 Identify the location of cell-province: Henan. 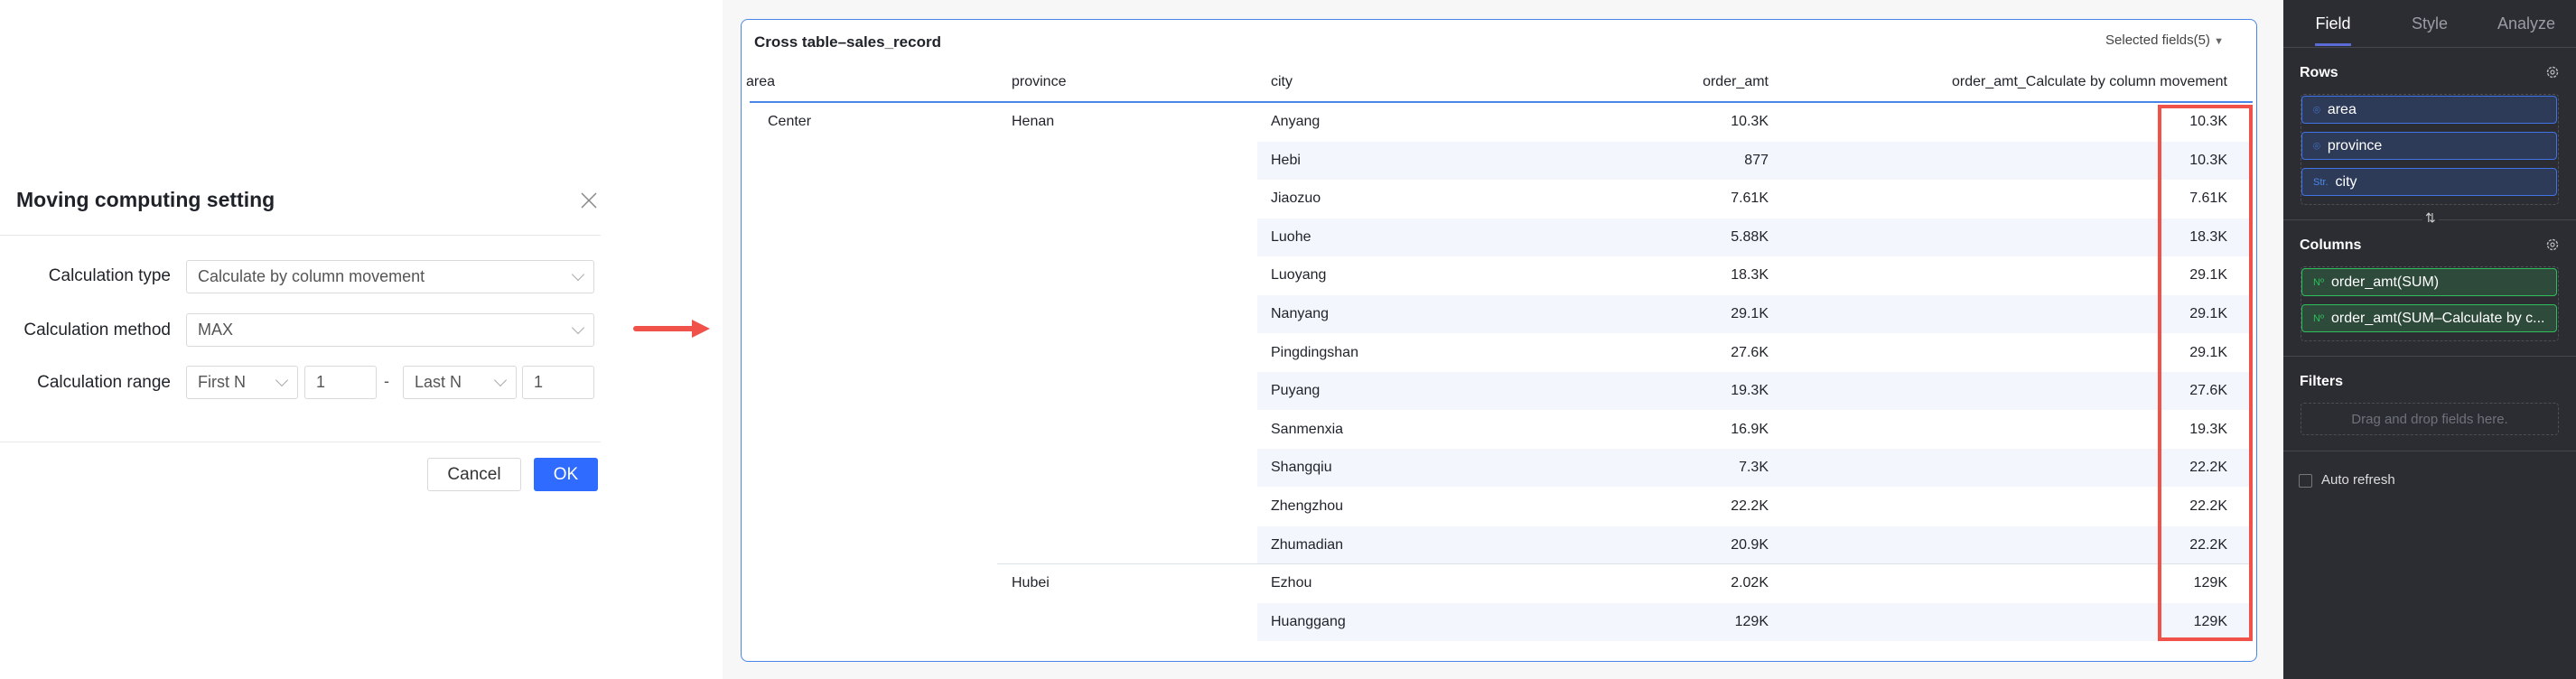
(1033, 122).